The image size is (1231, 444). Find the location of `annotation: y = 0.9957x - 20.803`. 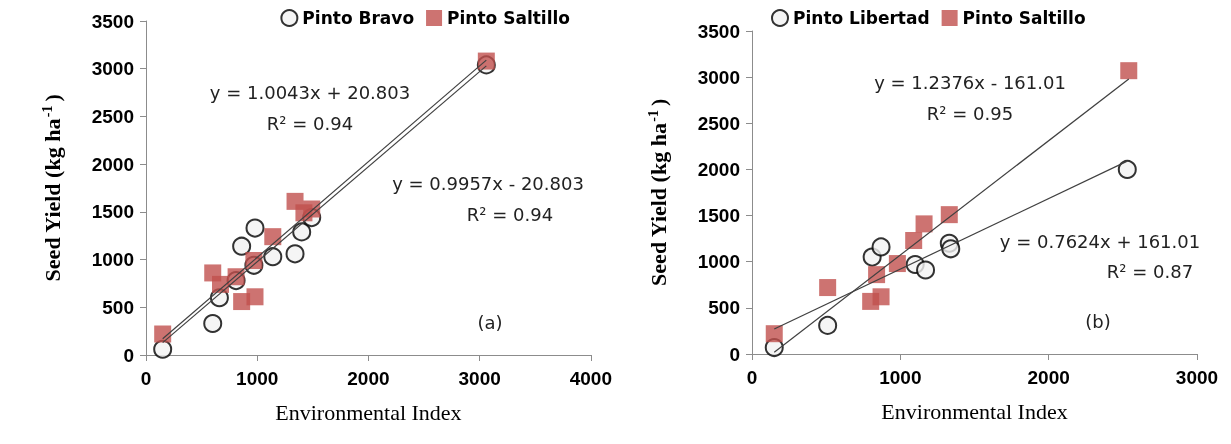

annotation: y = 0.9957x - 20.803 is located at coordinates (488, 183).